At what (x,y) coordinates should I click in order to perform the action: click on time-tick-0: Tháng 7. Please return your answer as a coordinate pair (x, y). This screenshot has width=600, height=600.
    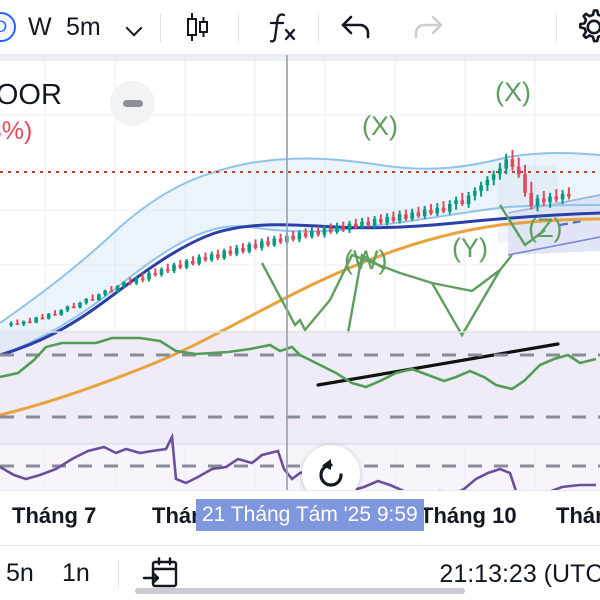
    Looking at the image, I should click on (54, 515).